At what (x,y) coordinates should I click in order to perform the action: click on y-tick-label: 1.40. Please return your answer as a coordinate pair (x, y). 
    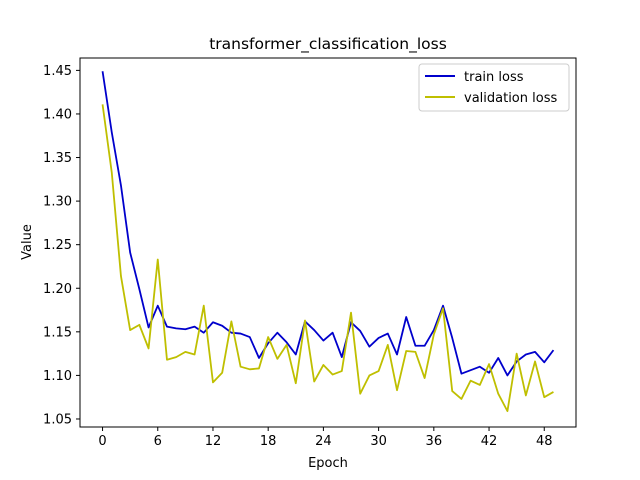
    Looking at the image, I should click on (57, 114).